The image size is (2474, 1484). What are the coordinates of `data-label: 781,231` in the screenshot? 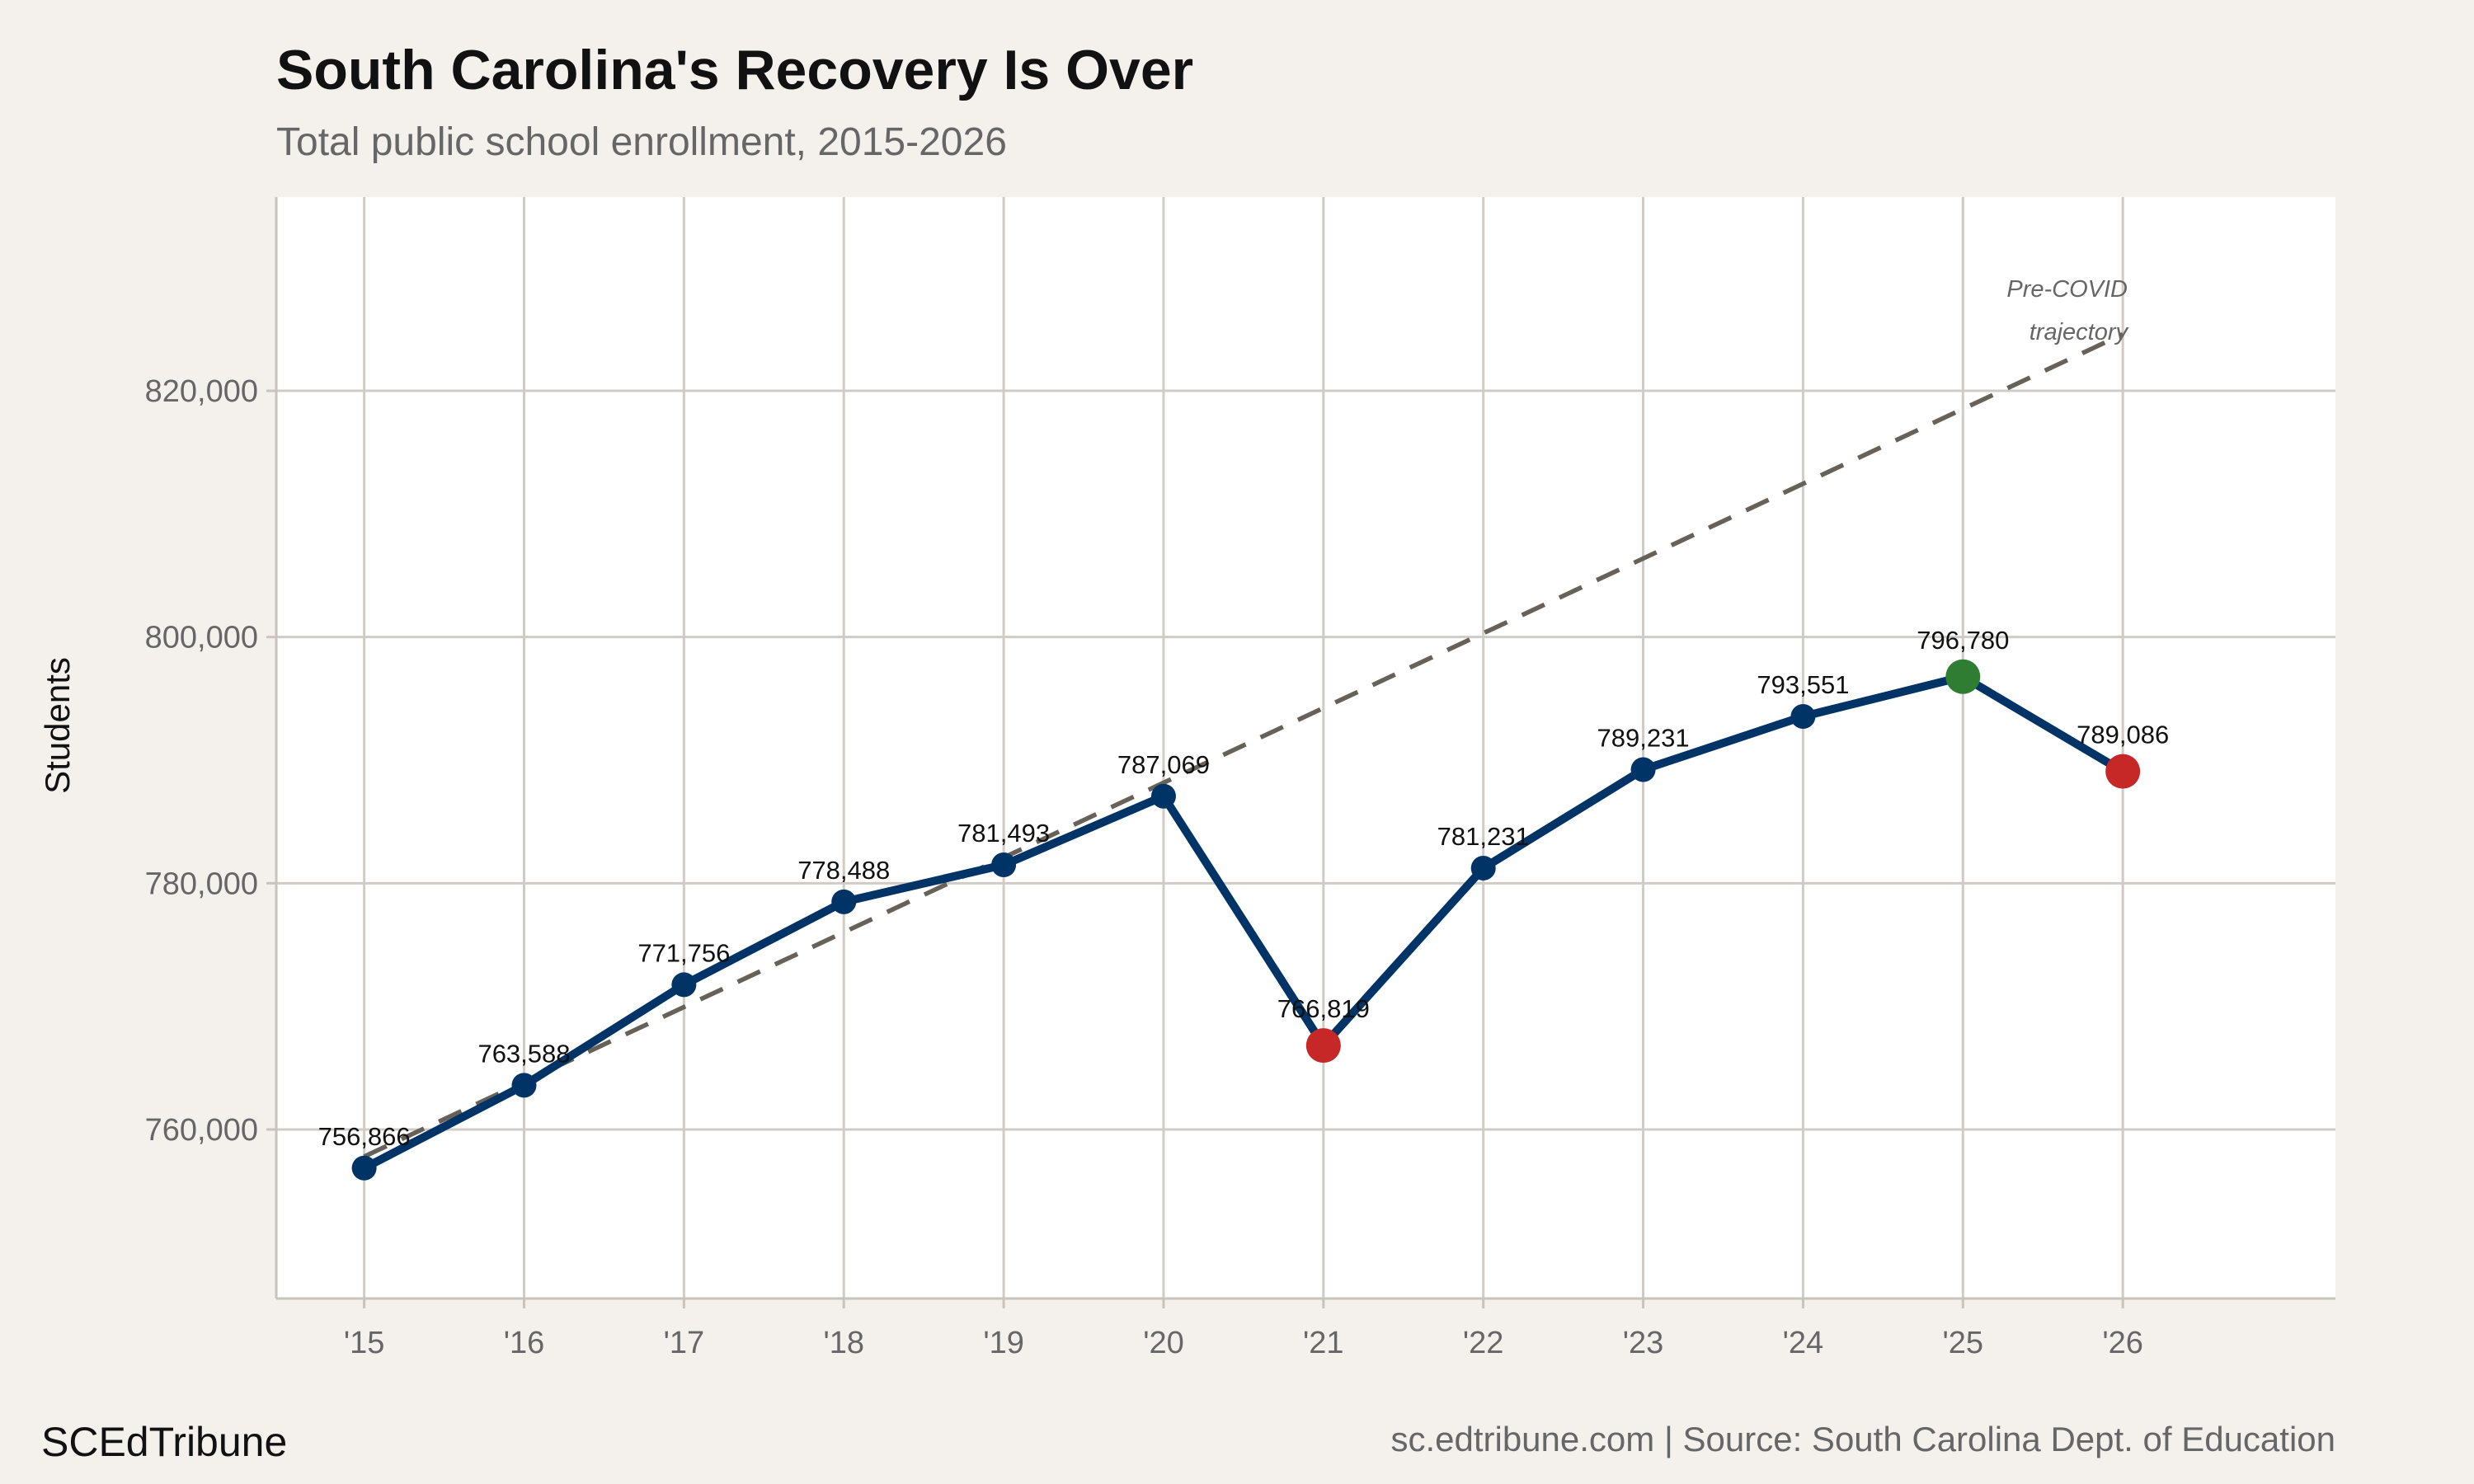 It's located at (1483, 836).